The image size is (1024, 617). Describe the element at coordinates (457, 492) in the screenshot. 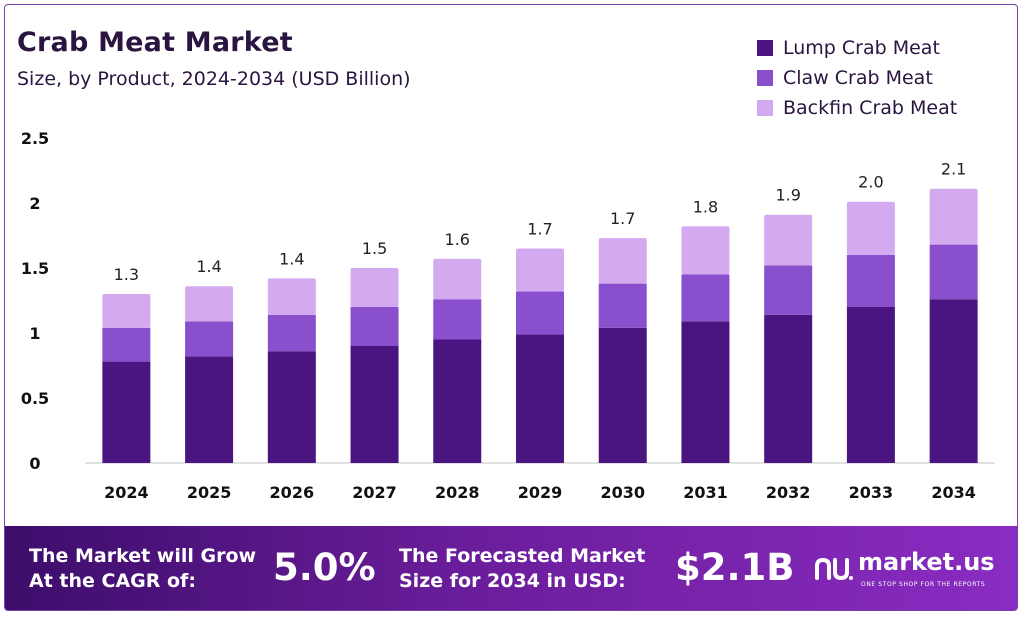

I see `x-tick-label: 2028` at that location.